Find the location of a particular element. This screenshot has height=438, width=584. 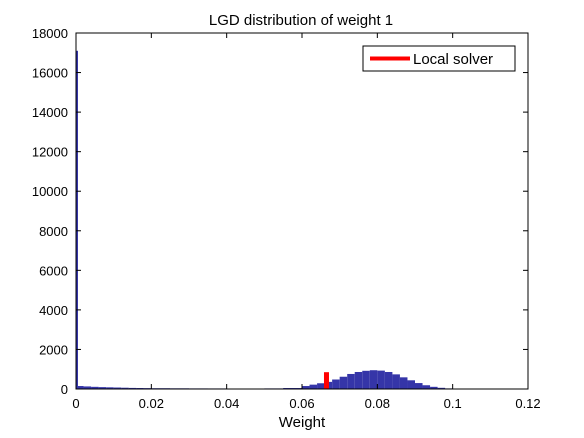

x-tick-label: 0.06 is located at coordinates (301, 403).